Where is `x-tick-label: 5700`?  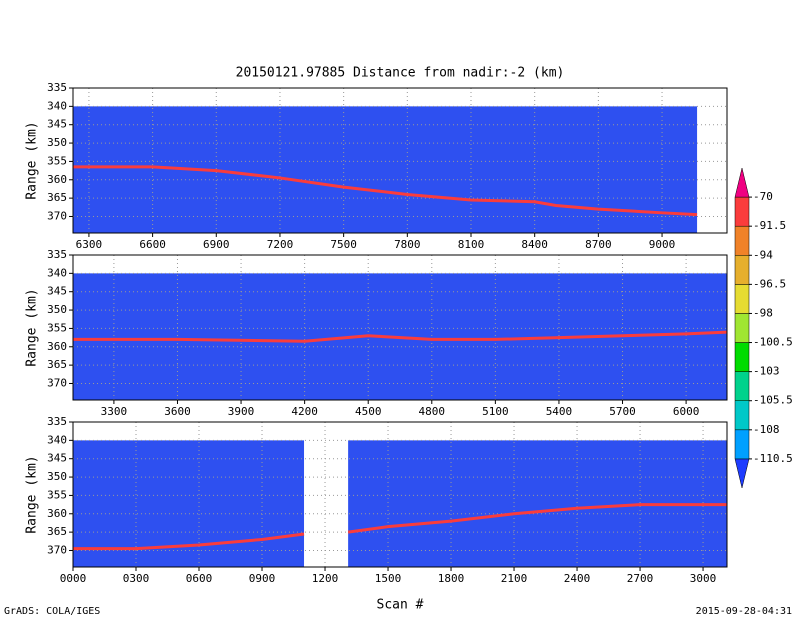 x-tick-label: 5700 is located at coordinates (622, 411).